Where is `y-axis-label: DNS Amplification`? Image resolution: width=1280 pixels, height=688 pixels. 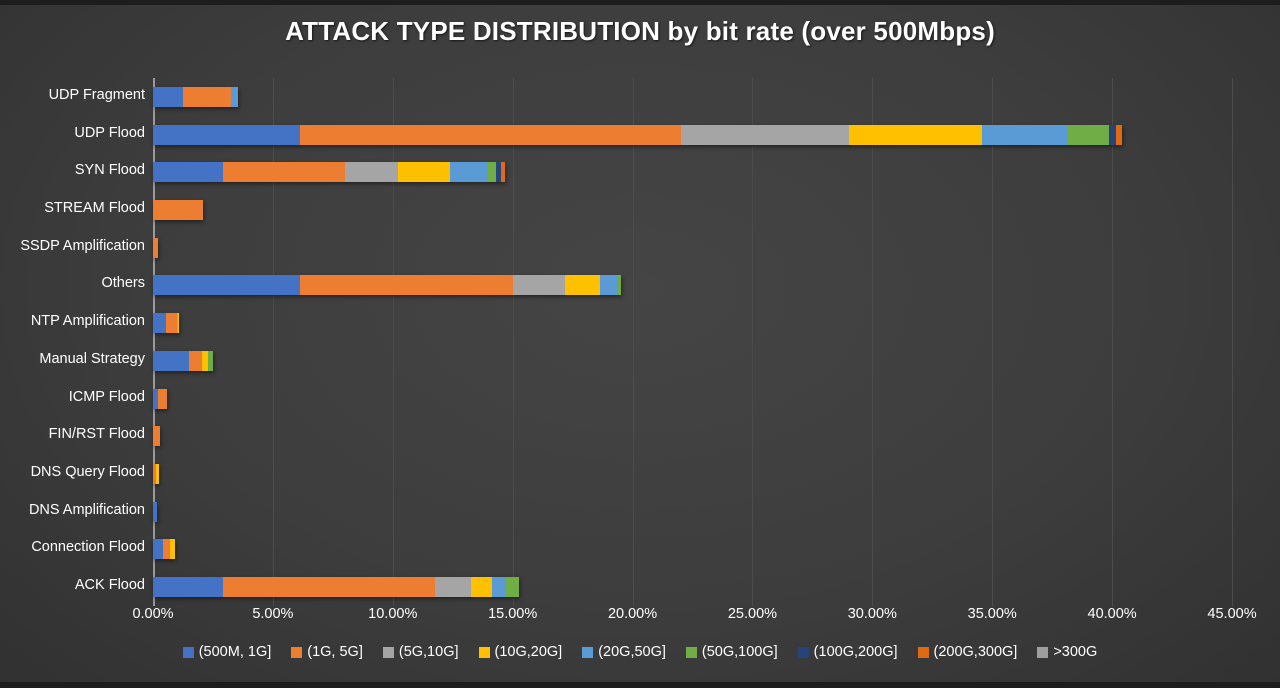 y-axis-label: DNS Amplification is located at coordinates (86, 509).